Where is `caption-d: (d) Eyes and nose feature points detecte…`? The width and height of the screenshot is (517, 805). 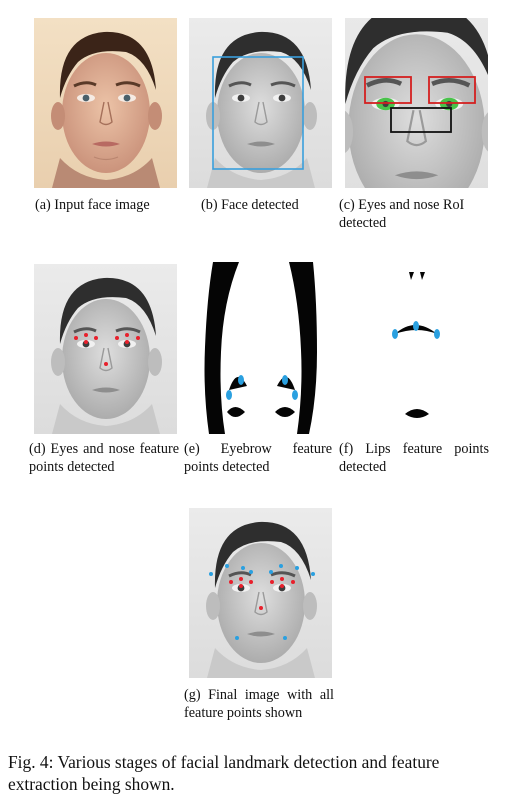
caption-d: (d) Eyes and nose feature points detecte… is located at coordinates (104, 458).